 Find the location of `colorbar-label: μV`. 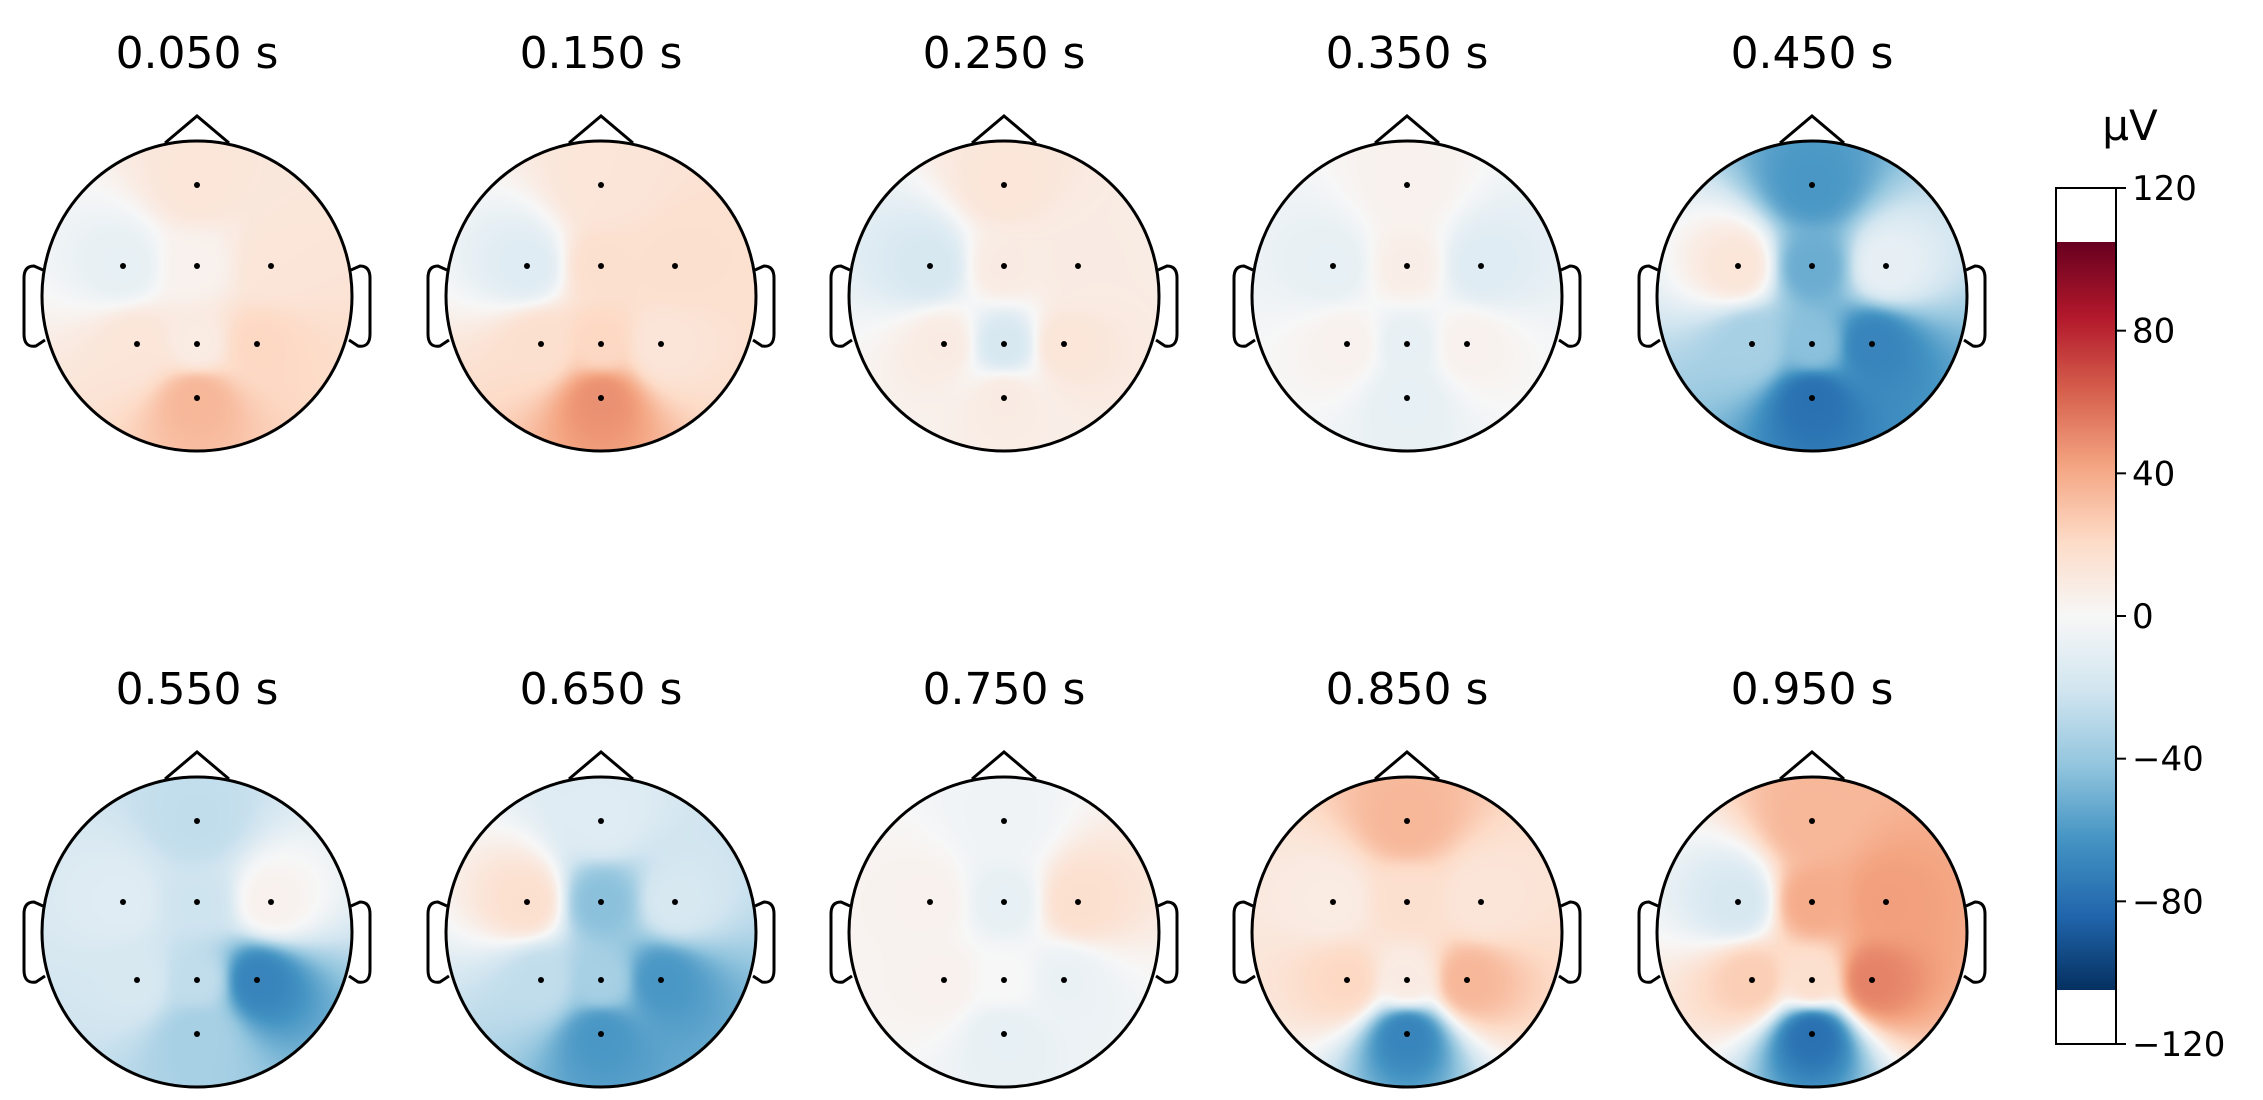

colorbar-label: μV is located at coordinates (2130, 125).